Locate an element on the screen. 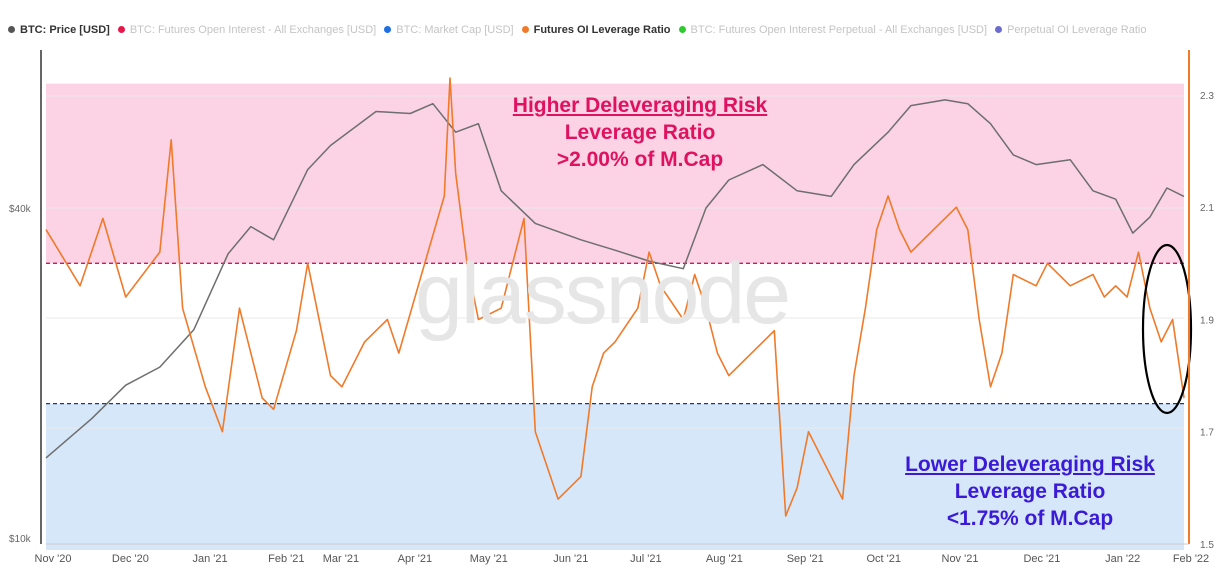 This screenshot has width=1231, height=581. legend-item: Futures OI Leverage Ratio is located at coordinates (596, 29).